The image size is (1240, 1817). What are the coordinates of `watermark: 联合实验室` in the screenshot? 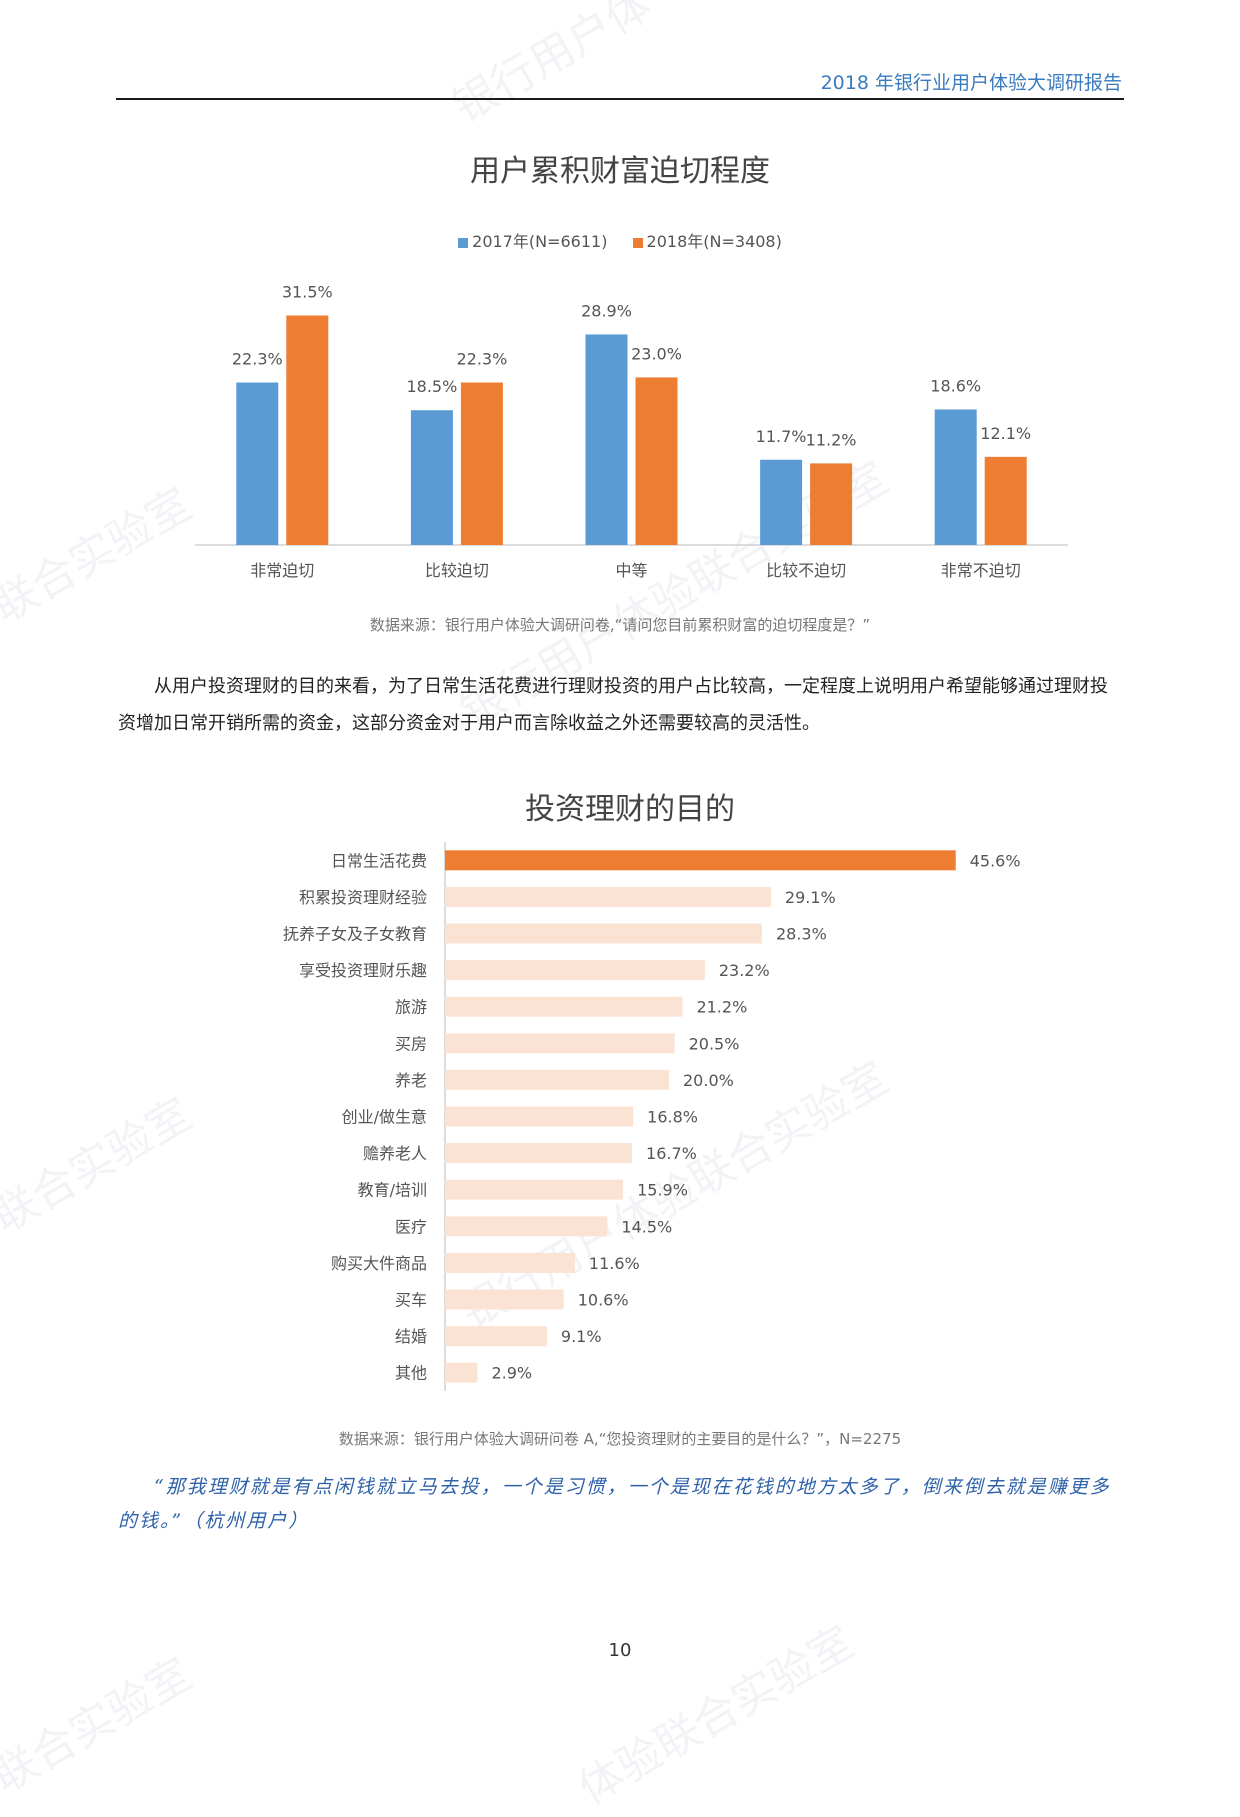 It's located at (100, 1725).